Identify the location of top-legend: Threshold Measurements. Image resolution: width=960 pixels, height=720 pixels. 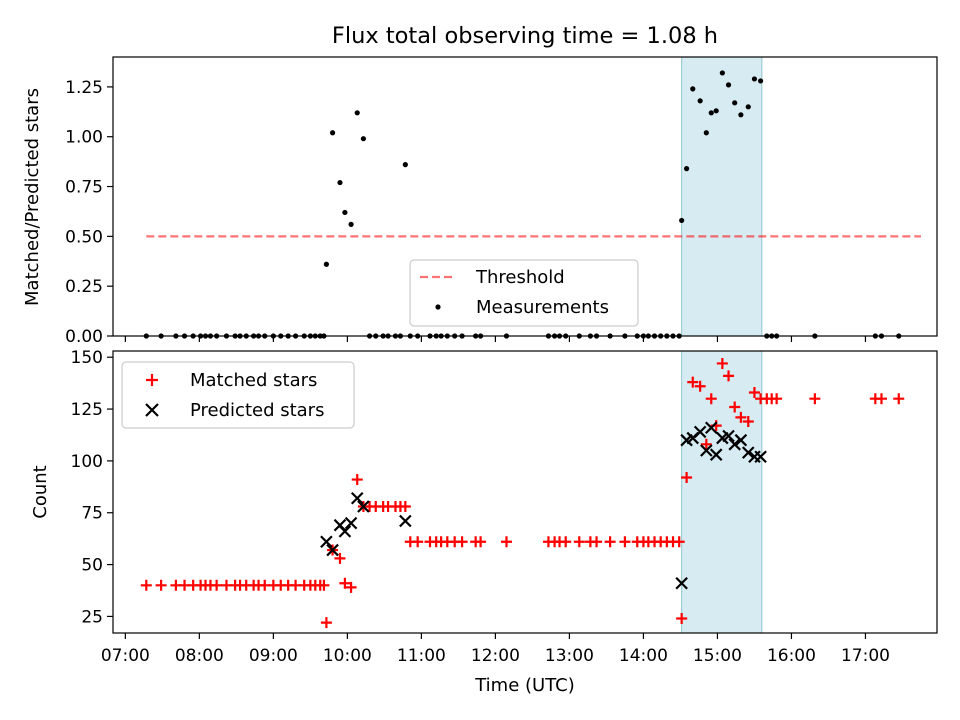
(524, 293).